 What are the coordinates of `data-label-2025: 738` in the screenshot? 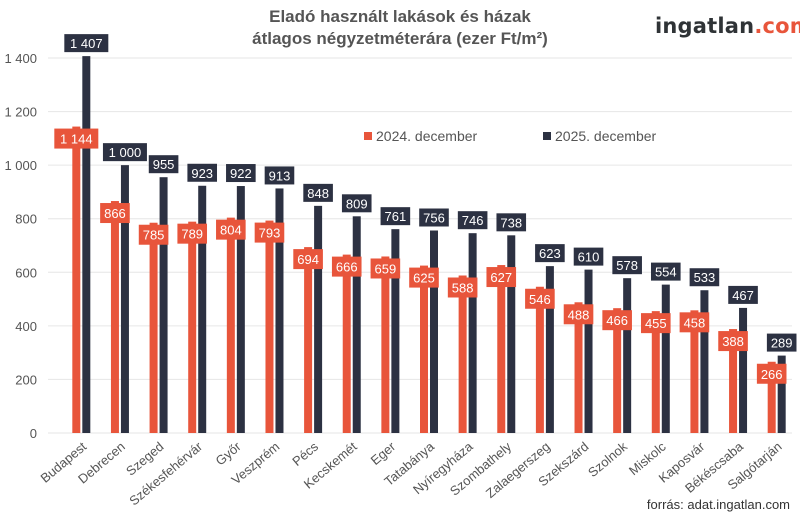 It's located at (511, 222).